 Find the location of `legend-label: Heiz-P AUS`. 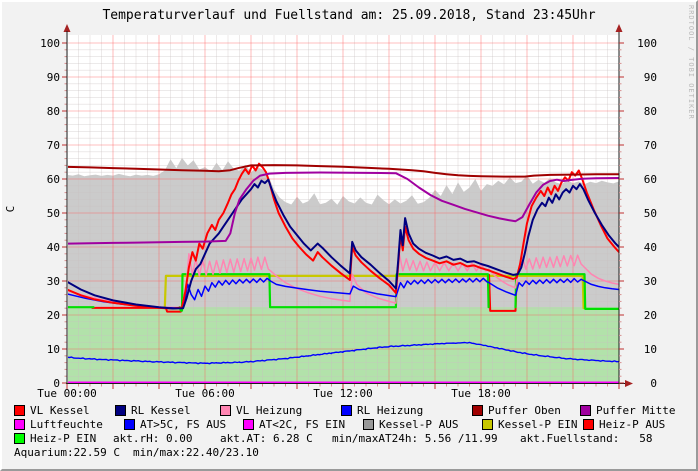

legend-label: Heiz-P AUS is located at coordinates (632, 424).